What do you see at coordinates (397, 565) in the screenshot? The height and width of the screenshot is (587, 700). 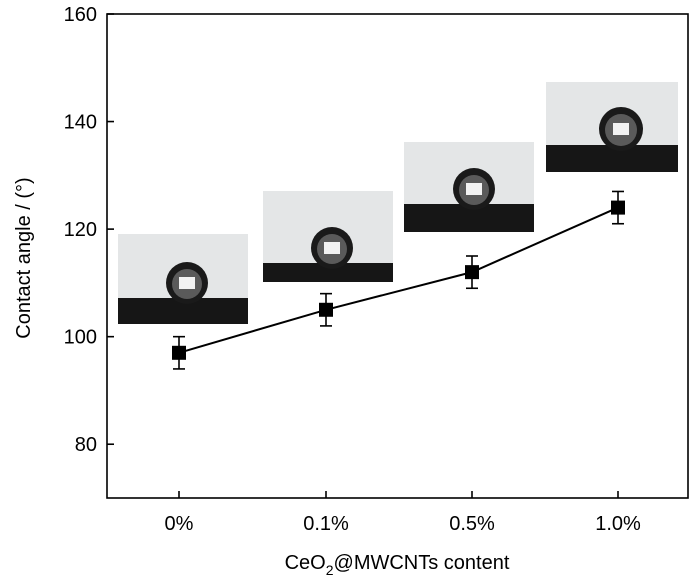 I see `x-axis-title: CeO2@MWCNTs content` at bounding box center [397, 565].